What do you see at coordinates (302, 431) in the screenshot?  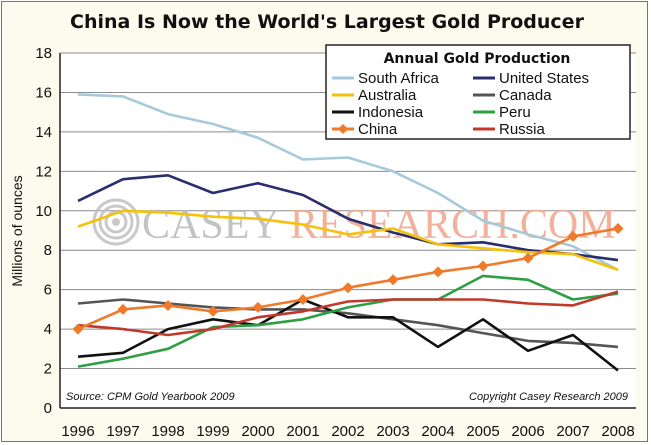 I see `x-tick-label: 2001` at bounding box center [302, 431].